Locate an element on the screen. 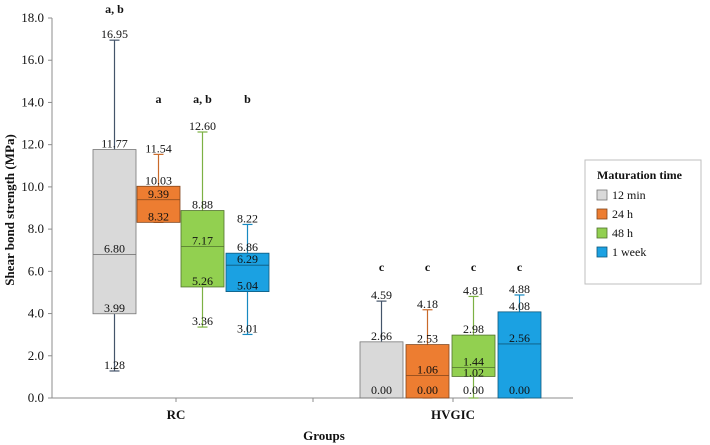 This screenshot has width=710, height=445. box-rc-12-min: 16.95 11.77 6.80 3.99 1.28 a, b is located at coordinates (114, 187).